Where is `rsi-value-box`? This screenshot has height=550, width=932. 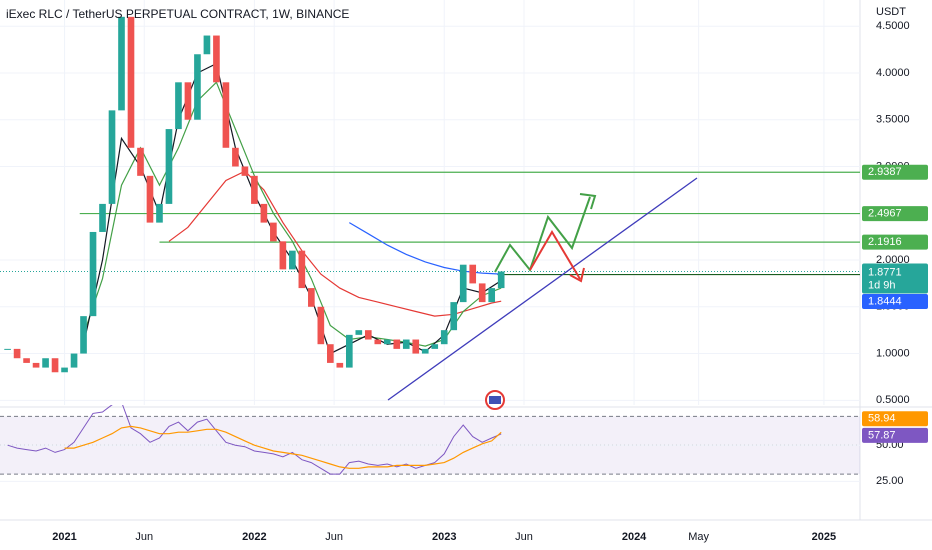
rsi-value-box is located at coordinates (895, 435).